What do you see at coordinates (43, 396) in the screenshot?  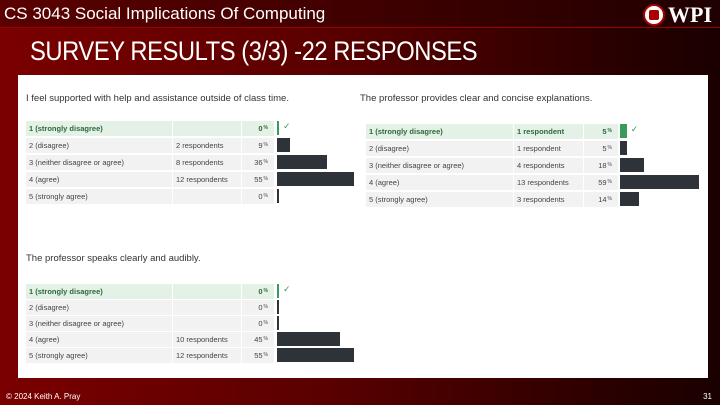 I see `copyright: © 2024 Keith A. Pray` at bounding box center [43, 396].